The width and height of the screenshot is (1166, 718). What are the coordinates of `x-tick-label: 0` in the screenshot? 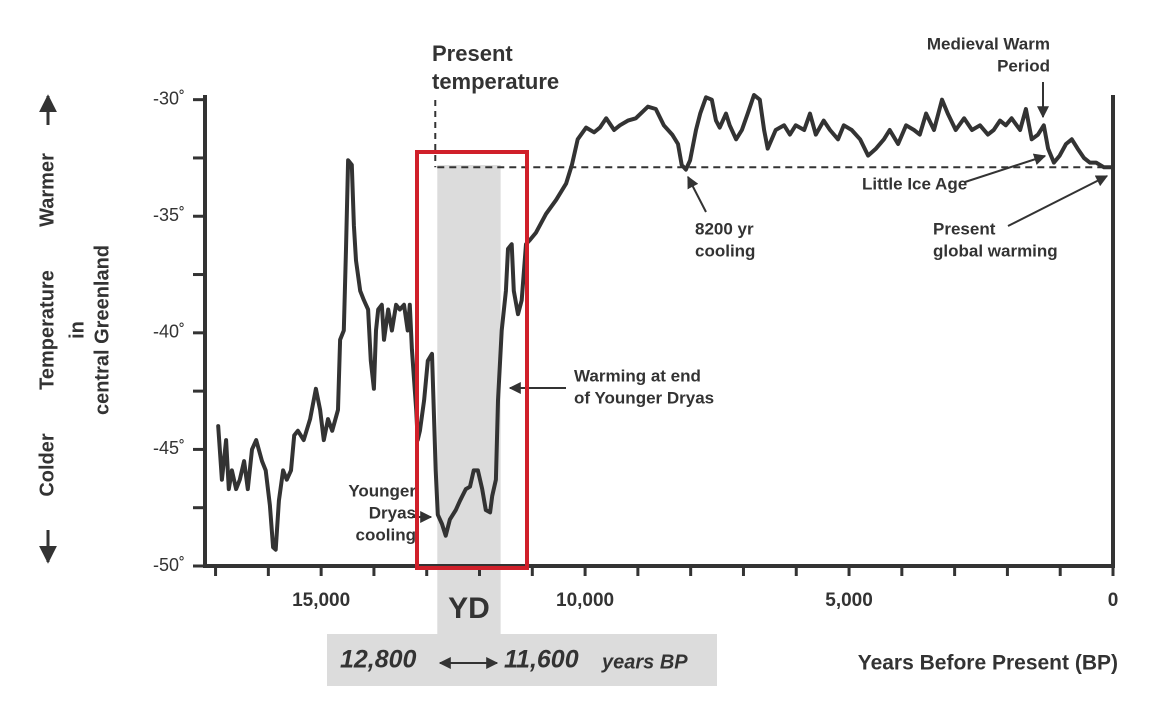 It's located at (1113, 600).